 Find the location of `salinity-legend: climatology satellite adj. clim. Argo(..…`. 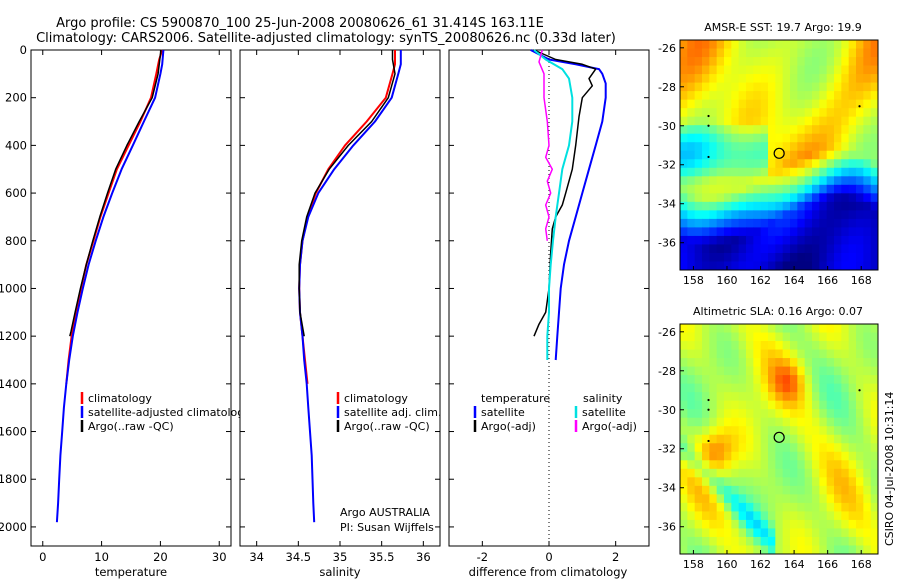

salinity-legend: climatology satellite adj. clim. Argo(..… is located at coordinates (388, 412).